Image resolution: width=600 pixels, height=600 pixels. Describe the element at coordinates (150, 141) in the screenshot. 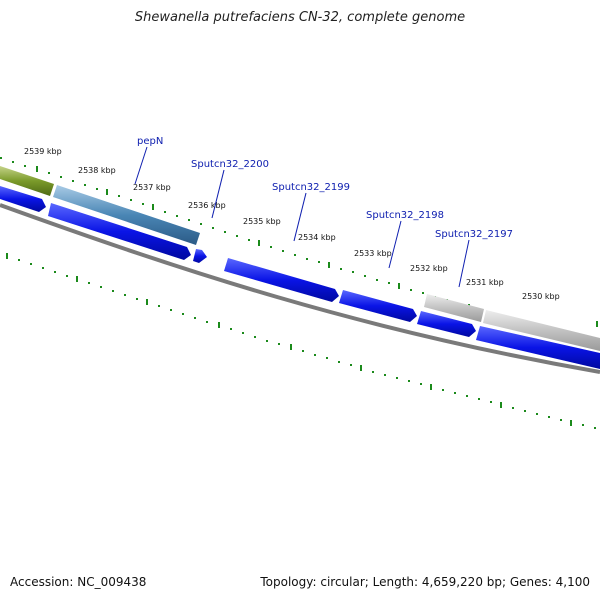

I see `label-pepn: pepN` at that location.